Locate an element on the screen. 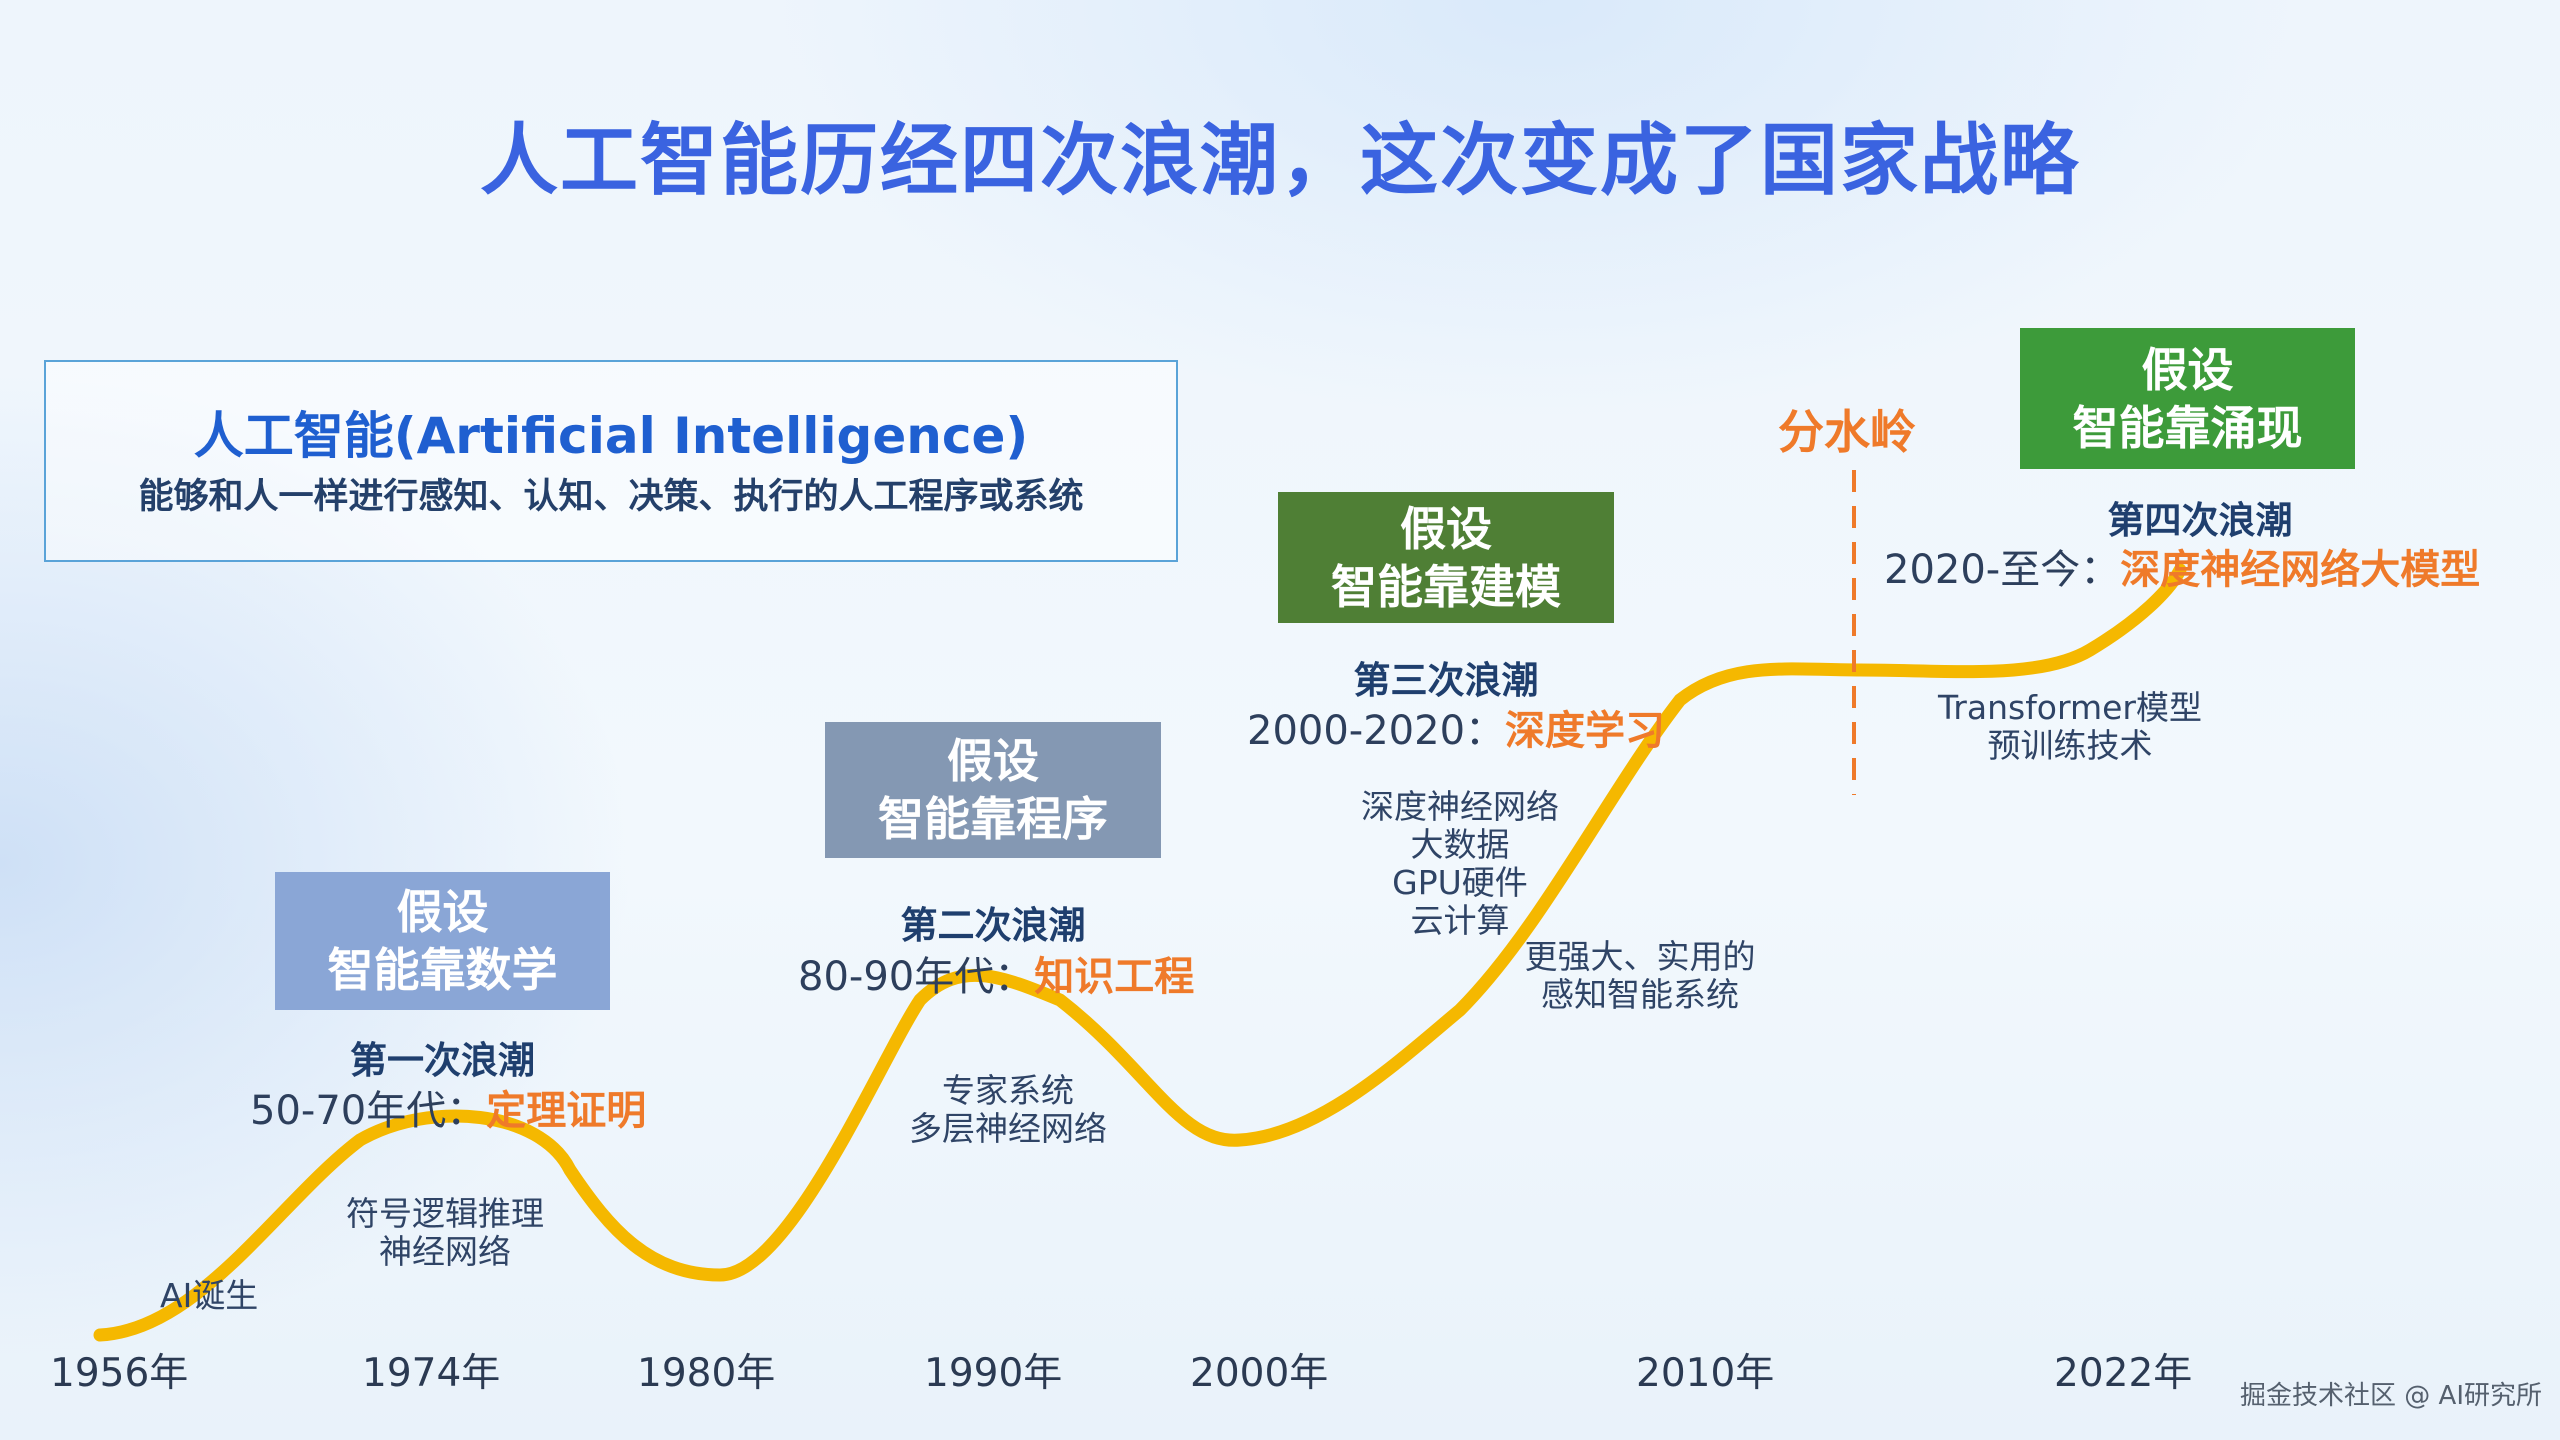  wave-2-note: 多层神经网络 is located at coordinates (1008, 1128).